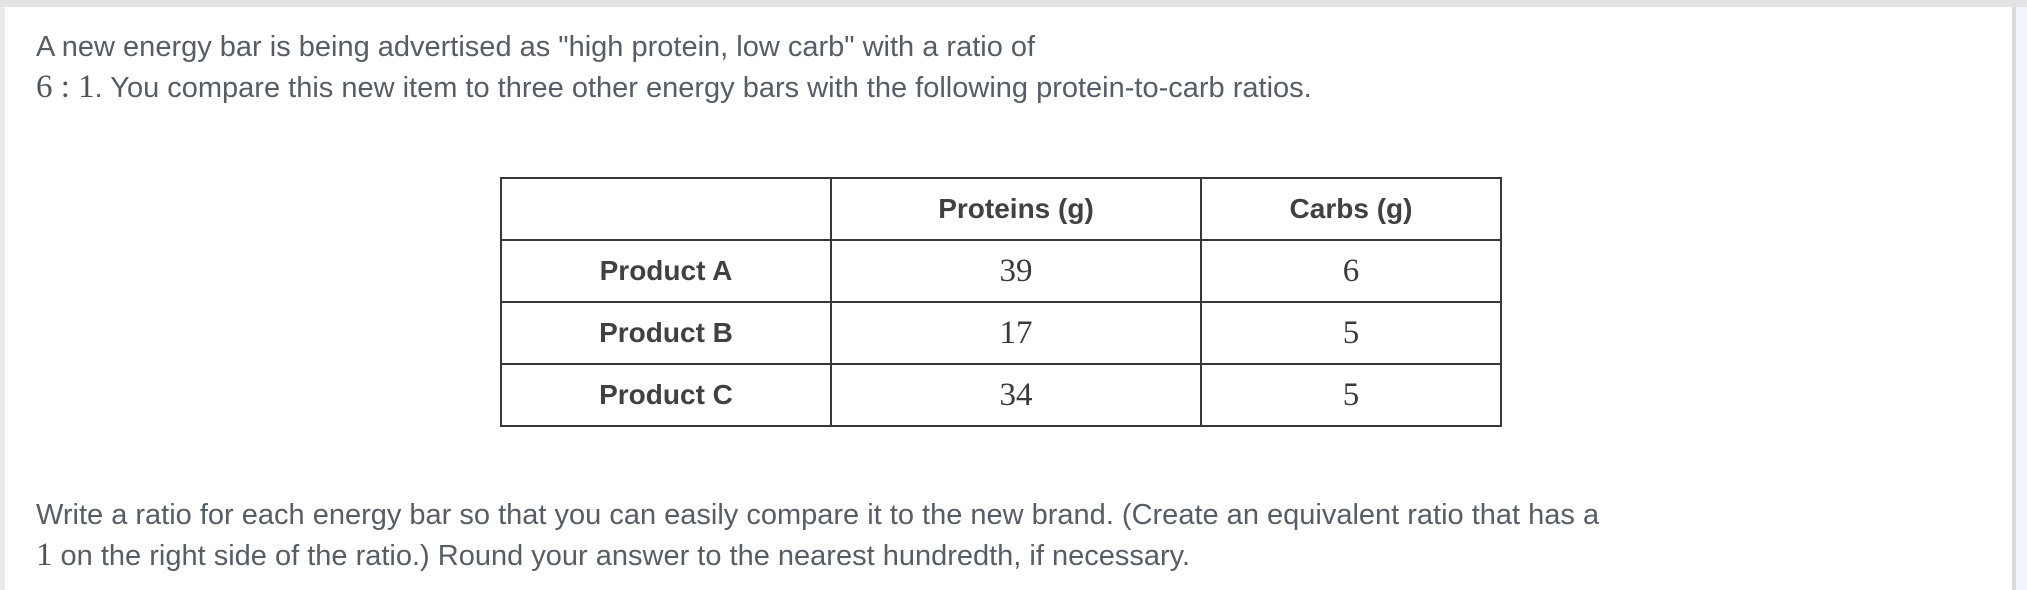 Image resolution: width=2027 pixels, height=590 pixels. I want to click on table-header-carbs: Carbs (g), so click(1351, 209).